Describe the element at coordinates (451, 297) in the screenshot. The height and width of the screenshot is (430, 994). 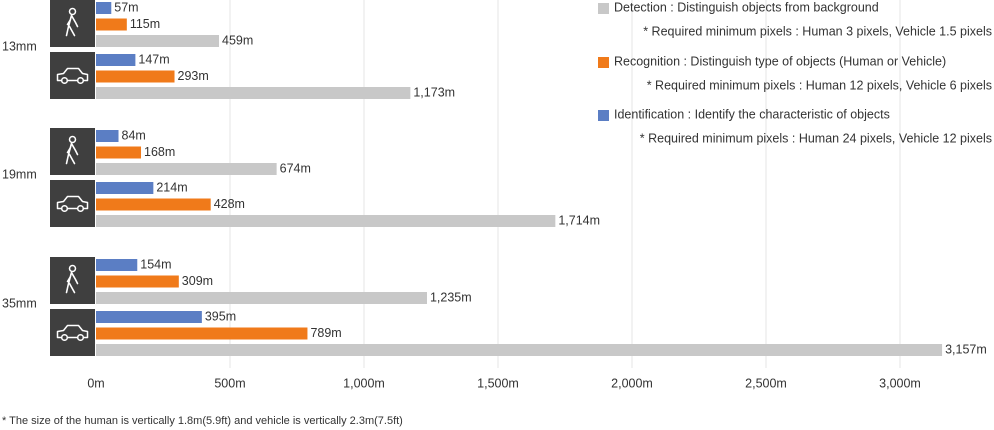
I see `value-label: 1,235m` at that location.